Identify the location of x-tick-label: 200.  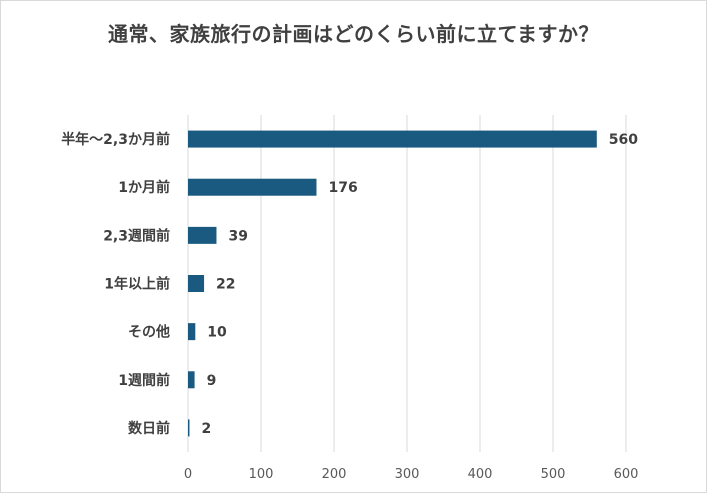
(334, 474).